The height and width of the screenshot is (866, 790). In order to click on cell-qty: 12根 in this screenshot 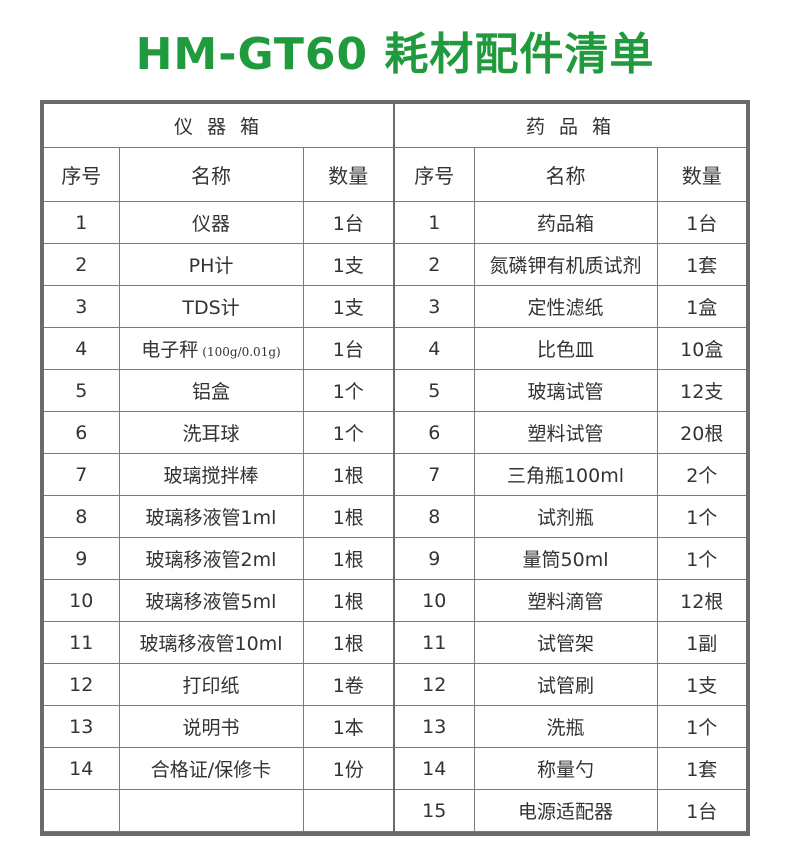, I will do `click(701, 600)`.